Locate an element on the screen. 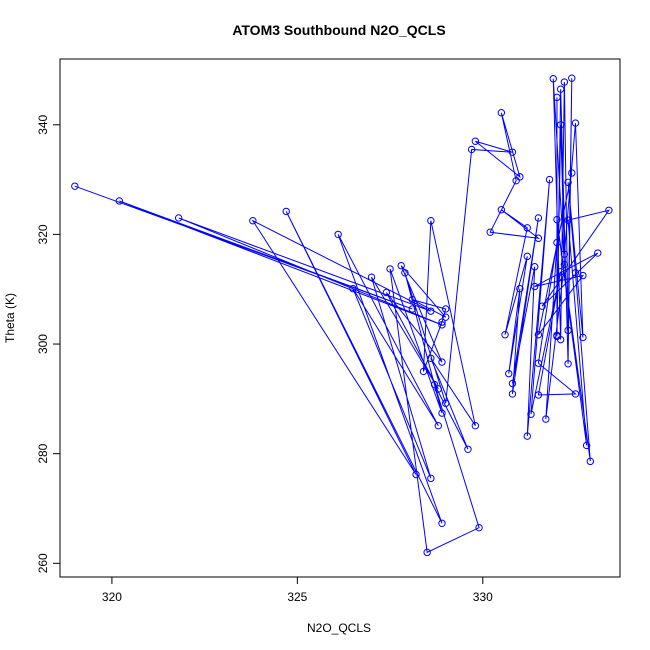 The image size is (650, 650). y-tick-label: 340 is located at coordinates (43, 124).